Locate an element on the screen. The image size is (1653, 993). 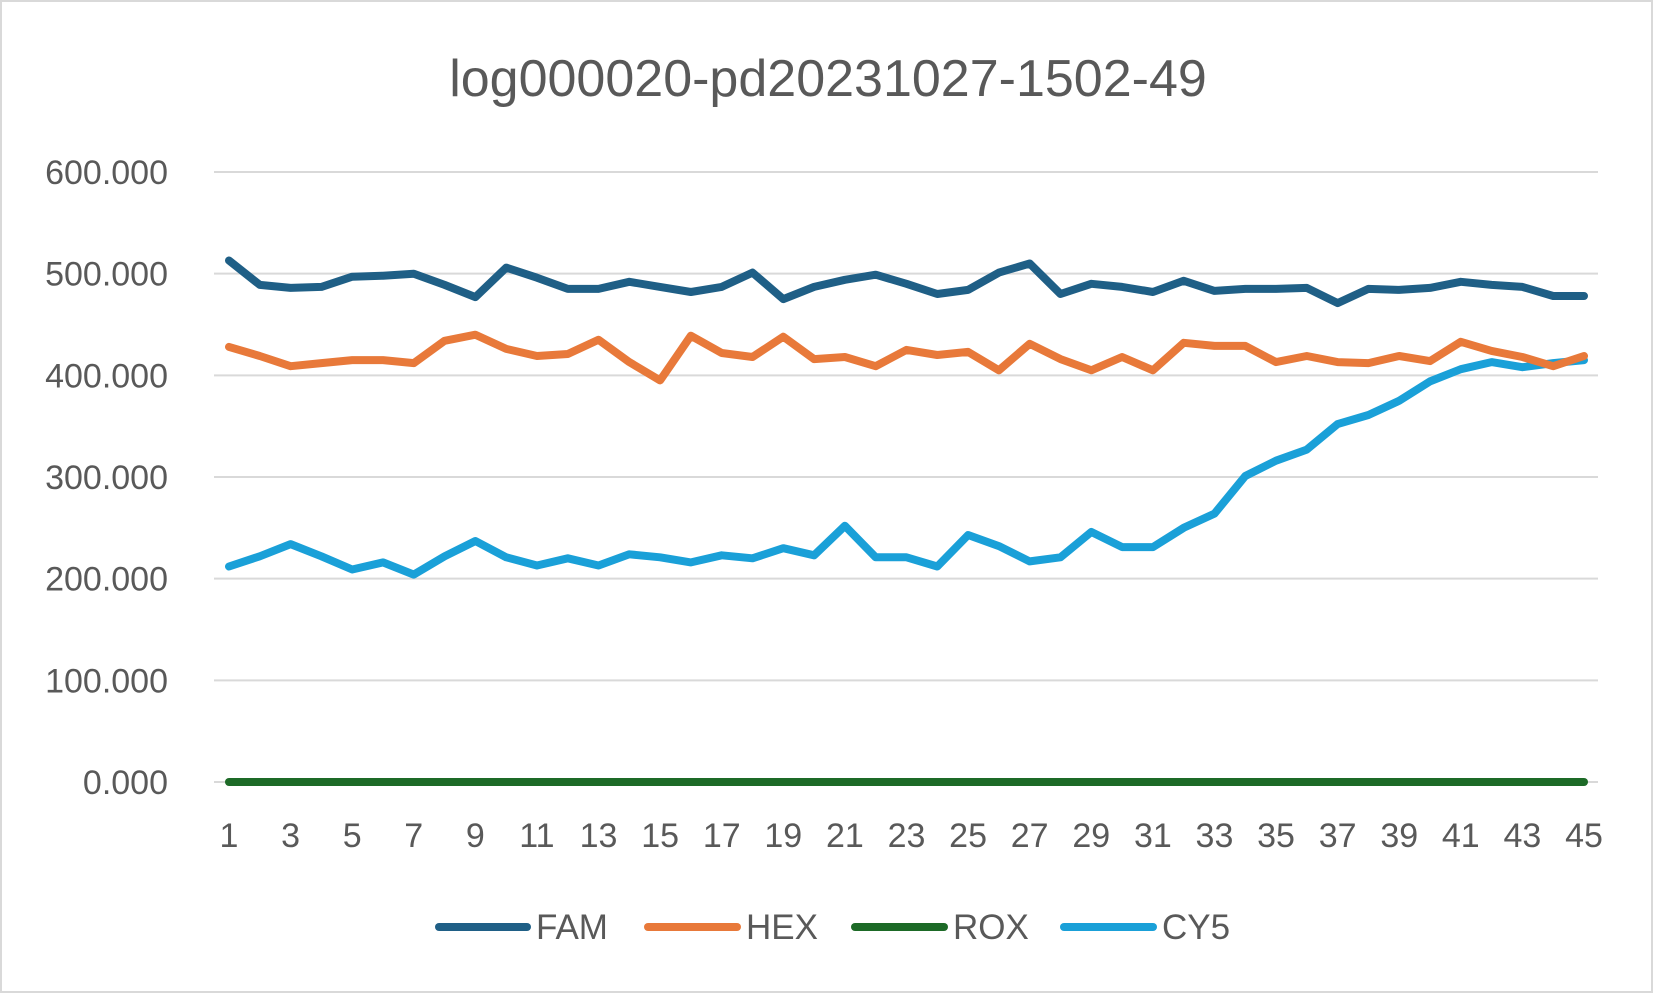
legend-item-cy5: CY5 is located at coordinates (1145, 927).